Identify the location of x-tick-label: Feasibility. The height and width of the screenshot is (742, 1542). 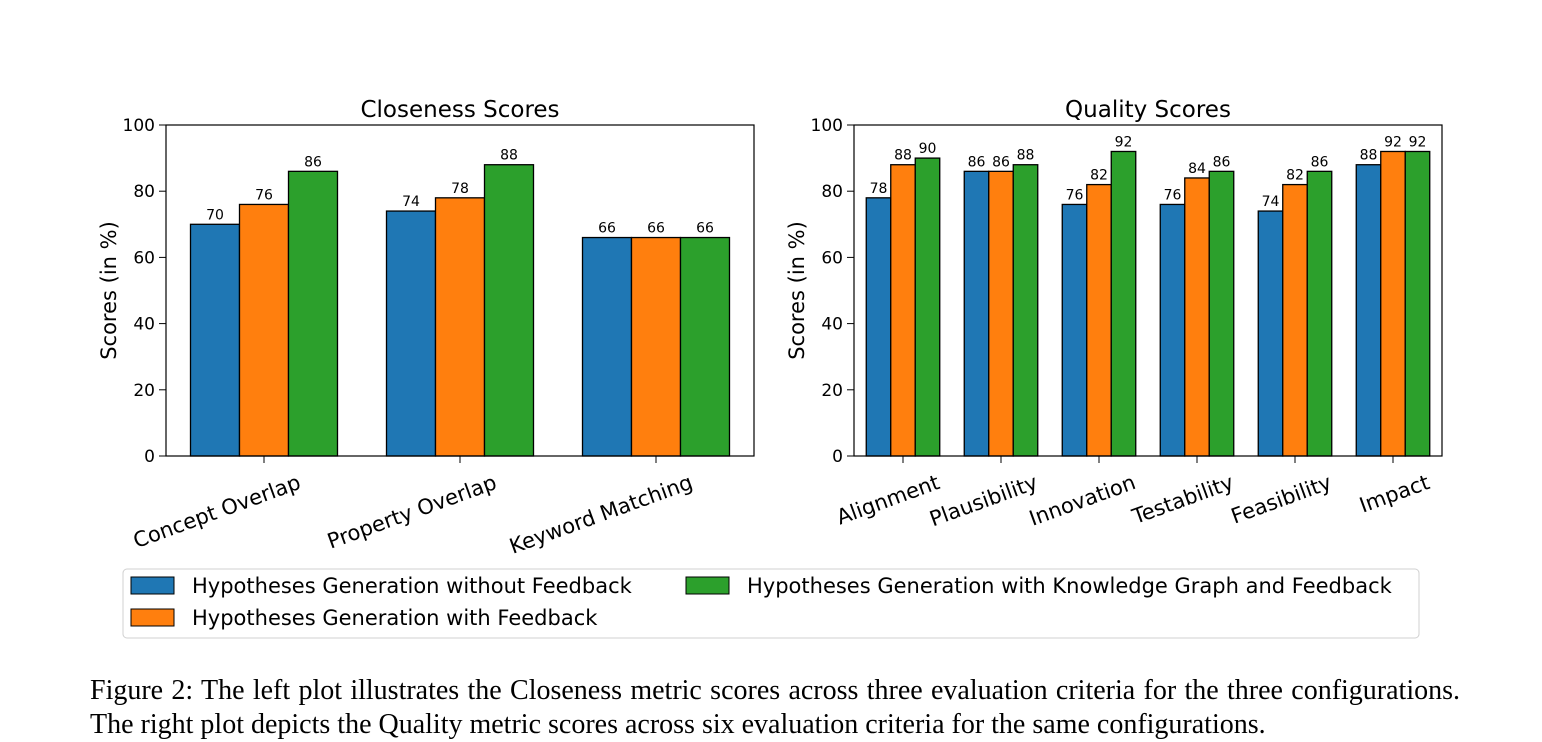
(1281, 499).